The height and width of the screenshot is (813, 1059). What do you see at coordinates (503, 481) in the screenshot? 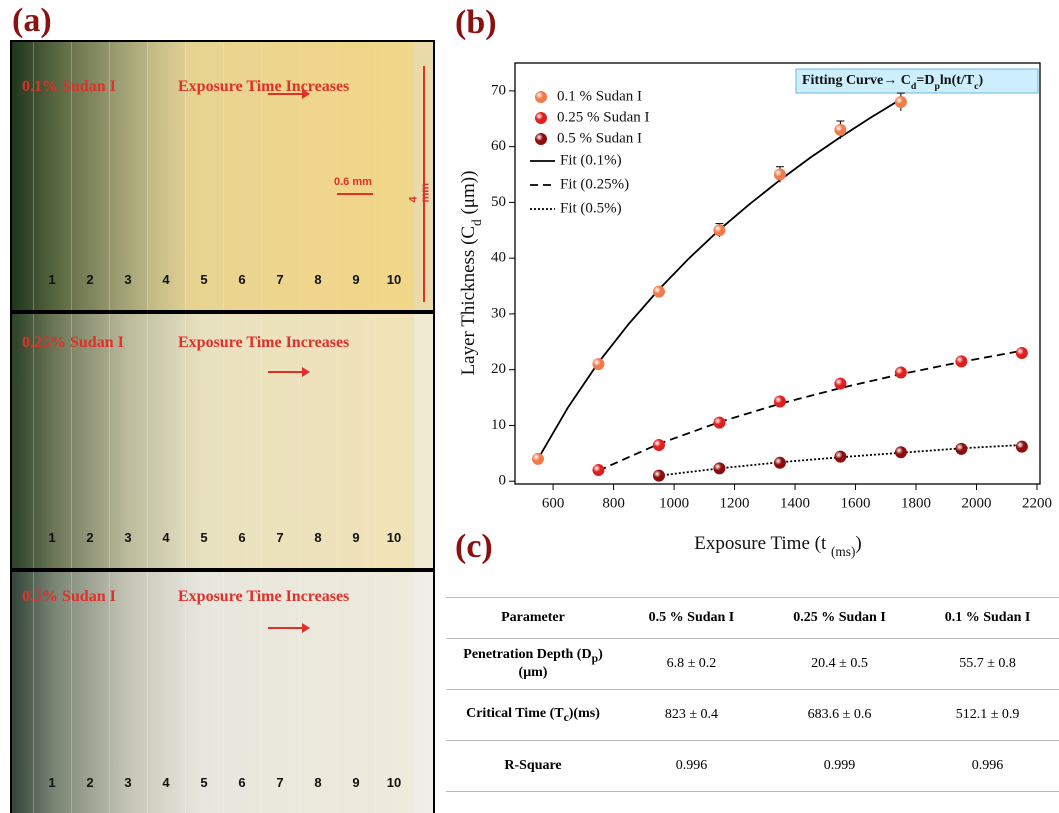
I see `y-tick-label: 0` at bounding box center [503, 481].